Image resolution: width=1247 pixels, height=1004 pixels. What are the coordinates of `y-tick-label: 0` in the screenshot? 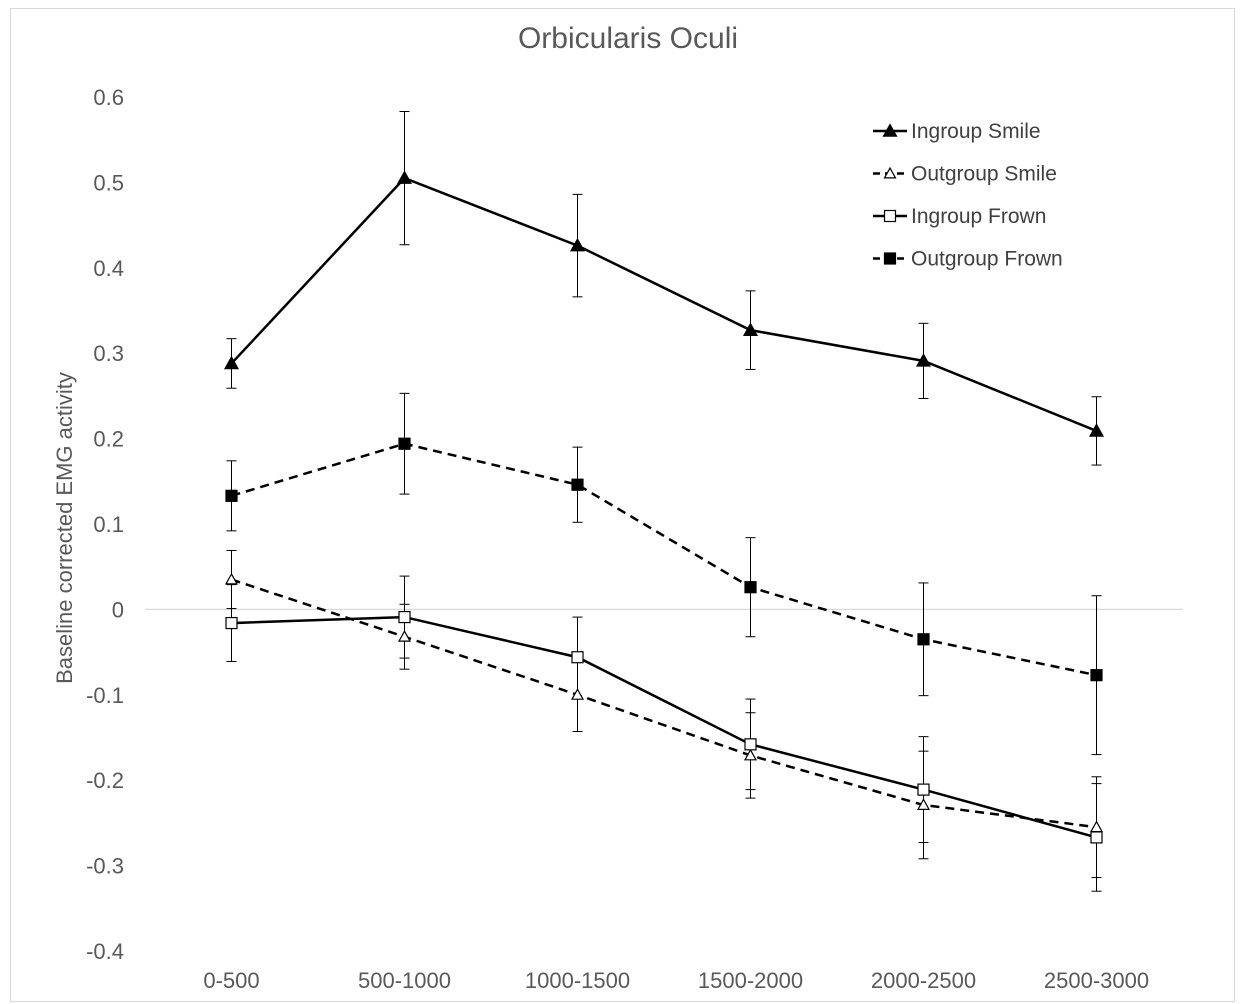 It's located at (118, 609).